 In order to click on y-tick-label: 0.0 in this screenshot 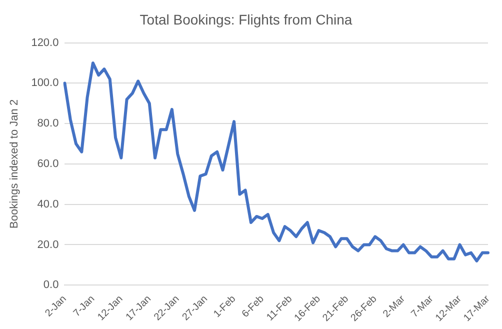, I will do `click(51, 285)`.